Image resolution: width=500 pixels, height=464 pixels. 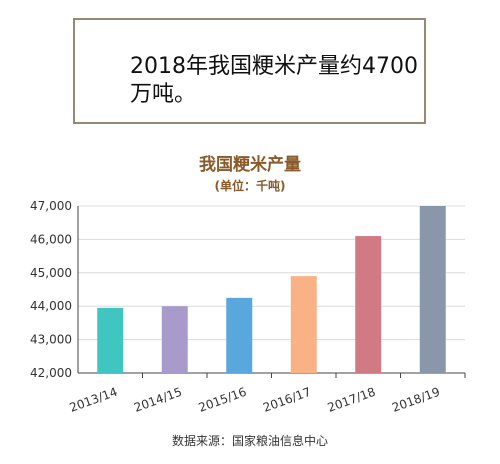 What do you see at coordinates (94, 400) in the screenshot?
I see `x-tick-label: 2013/14` at bounding box center [94, 400].